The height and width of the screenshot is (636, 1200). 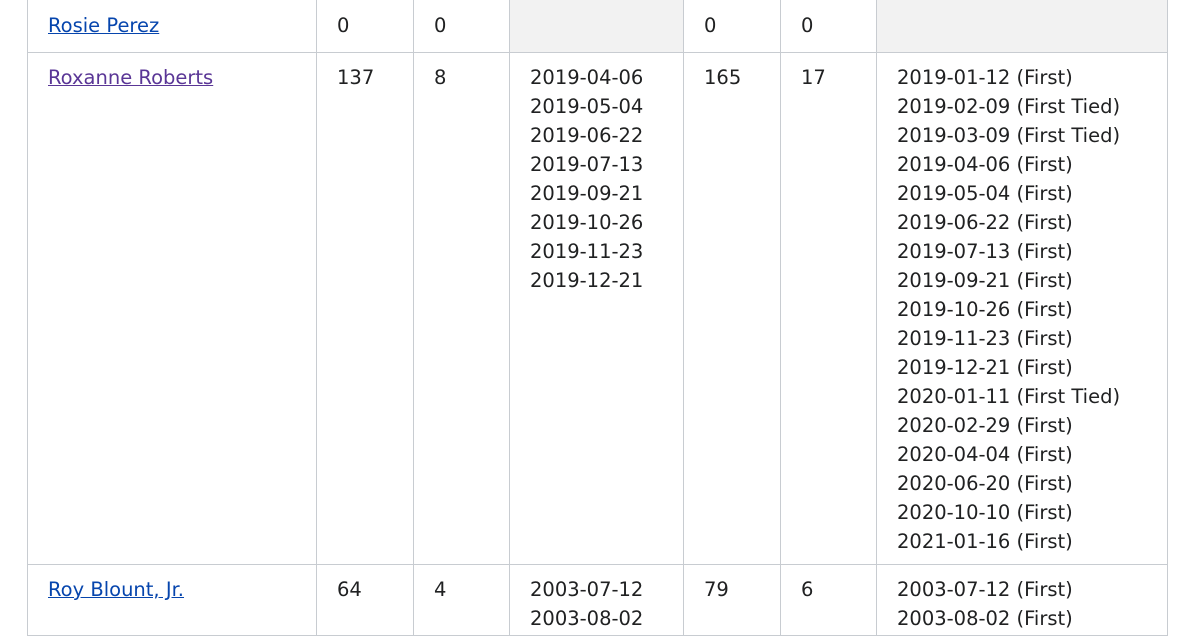 What do you see at coordinates (1009, 396) in the screenshot?
I see `placement-item: 2020-01-11 (First Tied)` at bounding box center [1009, 396].